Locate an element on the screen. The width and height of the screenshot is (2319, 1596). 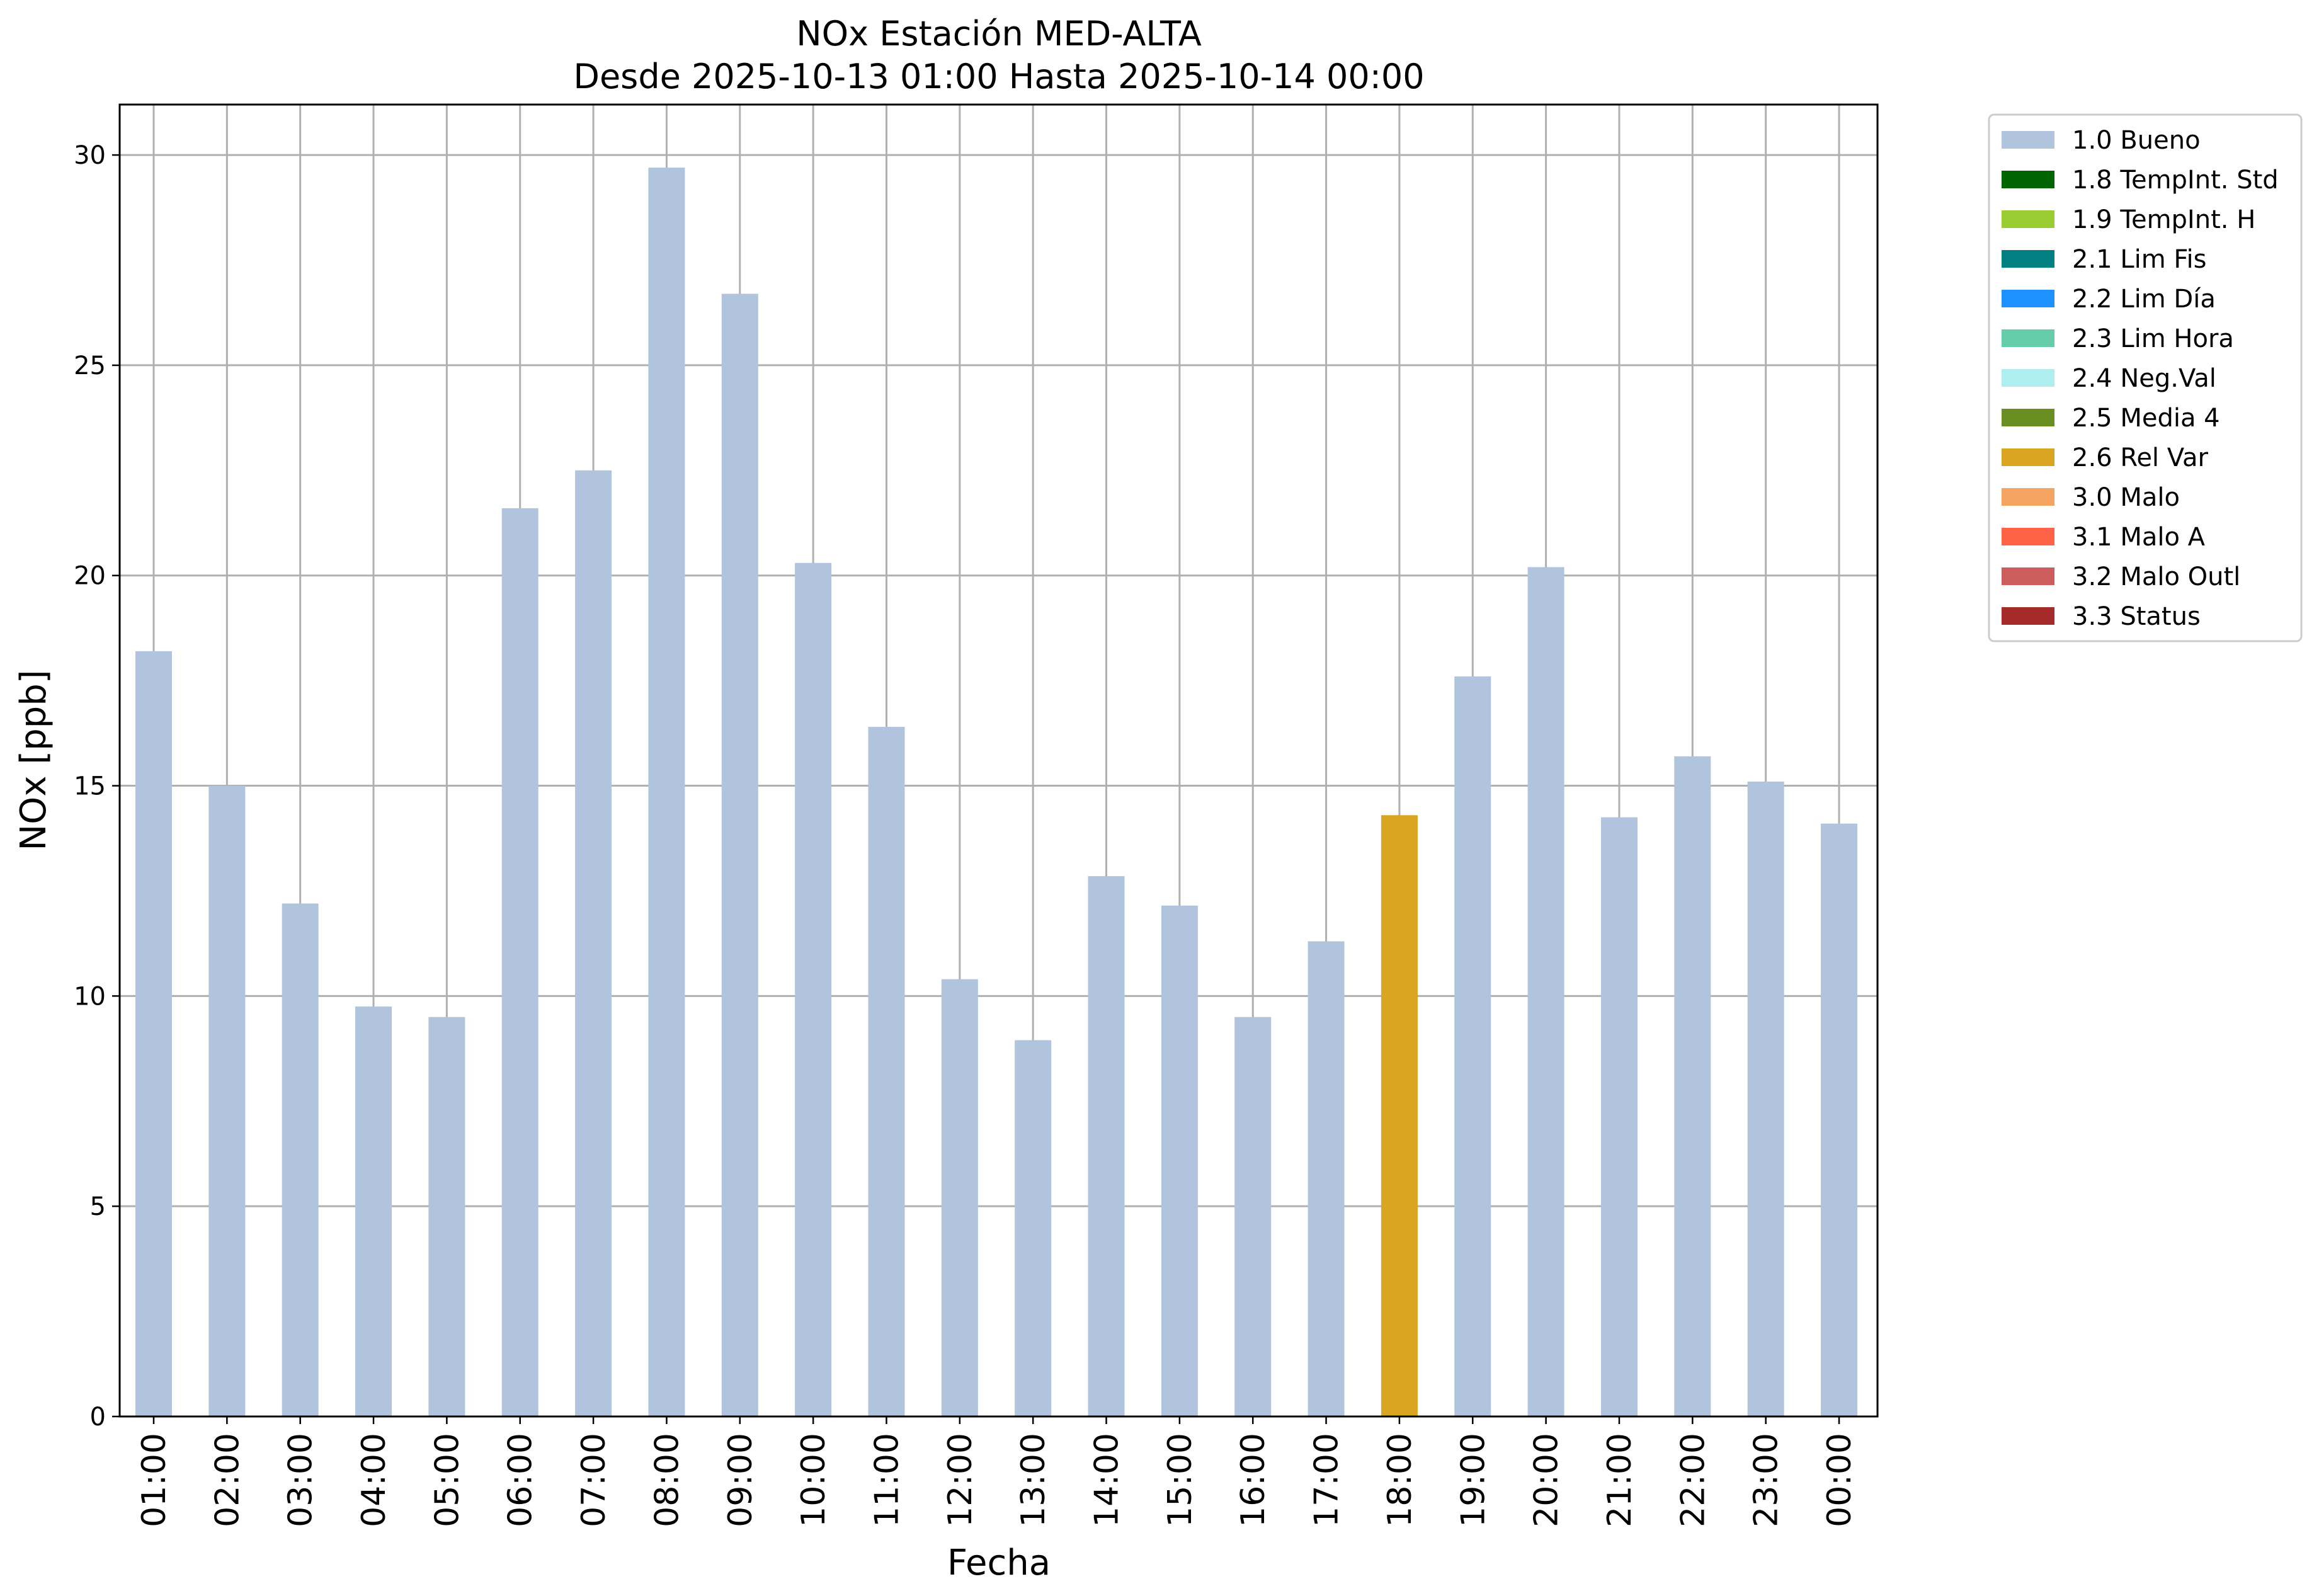
x-tick-label: 17:00 is located at coordinates (1327, 1480).